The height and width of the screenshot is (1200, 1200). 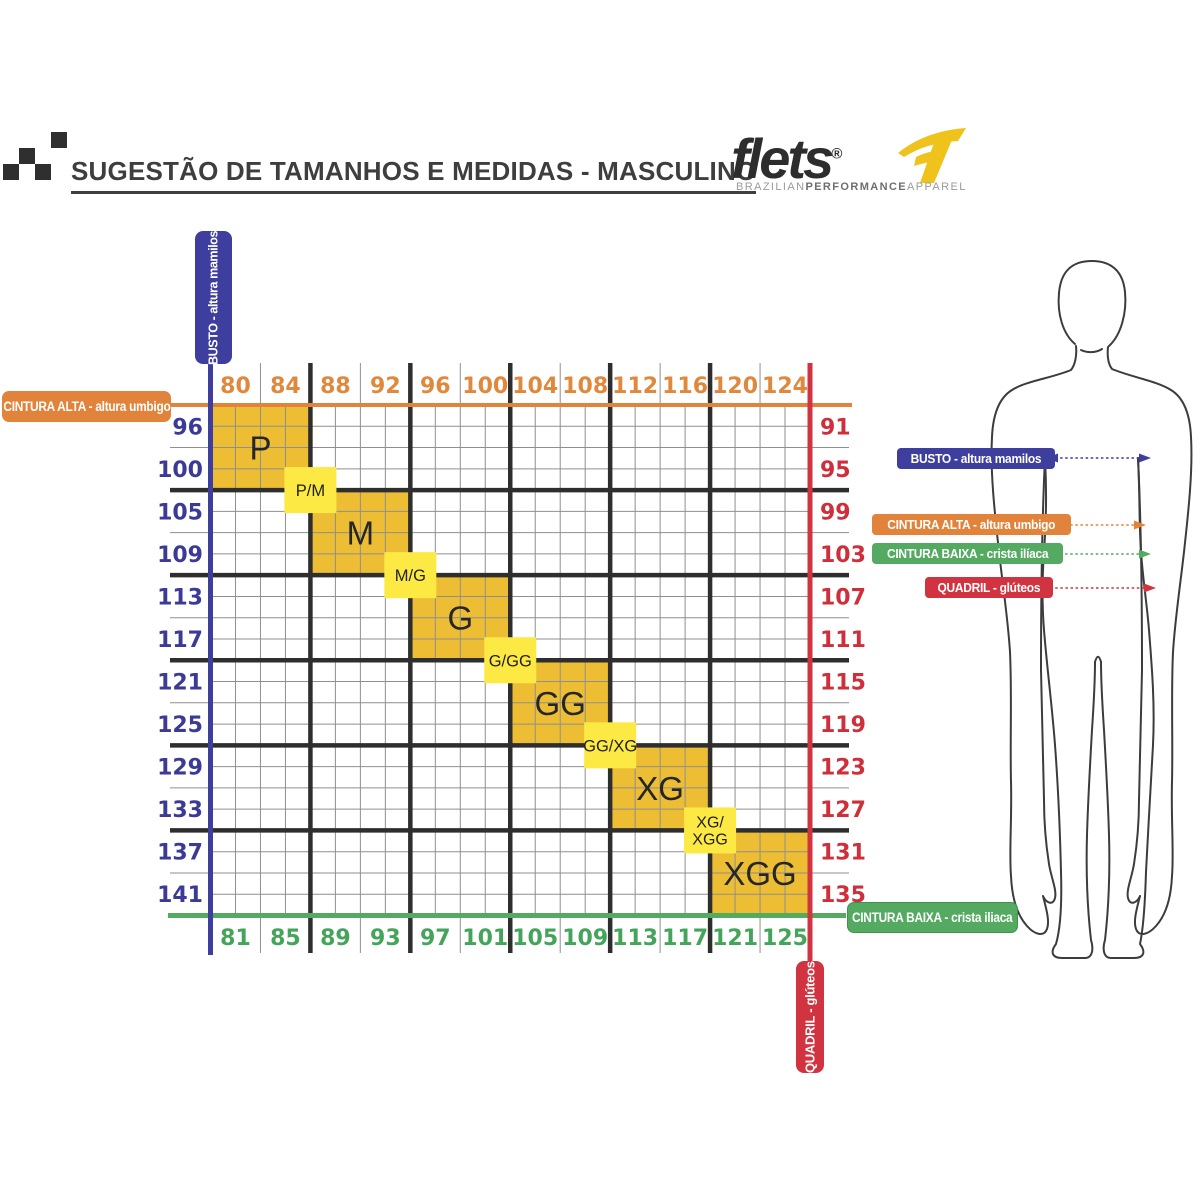 What do you see at coordinates (180, 810) in the screenshot?
I see `svg-text: 133` at bounding box center [180, 810].